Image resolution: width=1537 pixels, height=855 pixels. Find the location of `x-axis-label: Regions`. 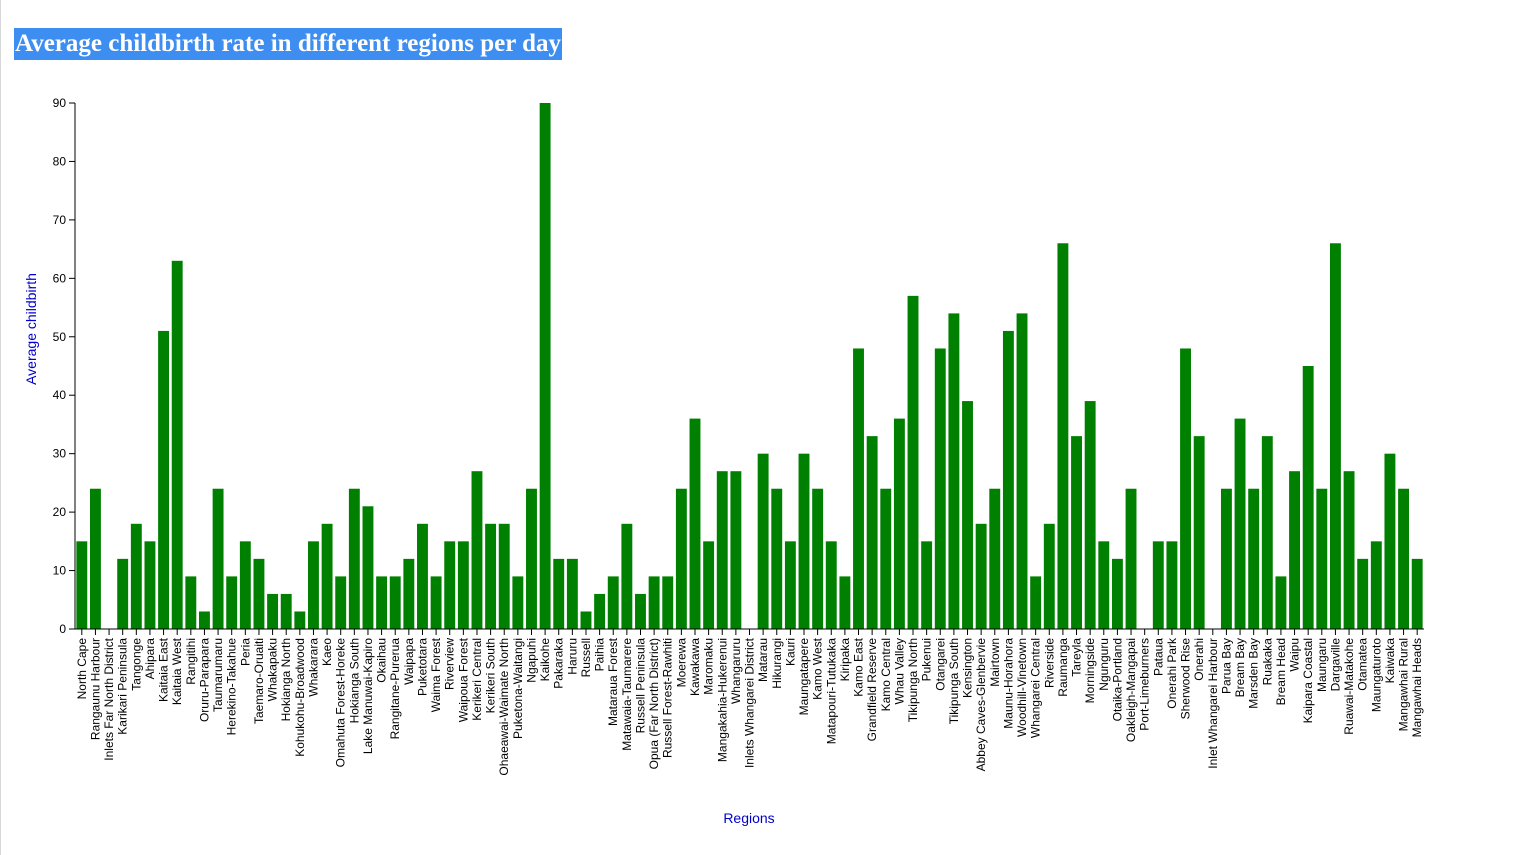

x-axis-label: Regions is located at coordinates (748, 818).